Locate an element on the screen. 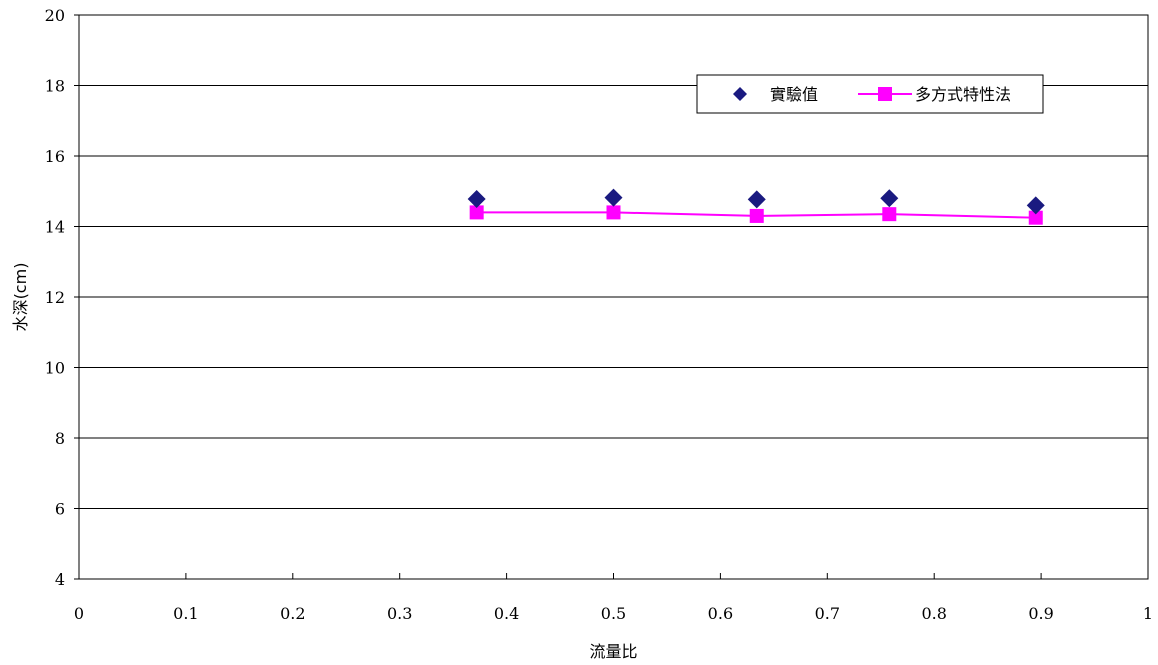 Image resolution: width=1158 pixels, height=665 pixels. x-tick-label: 0.6 is located at coordinates (720, 613).